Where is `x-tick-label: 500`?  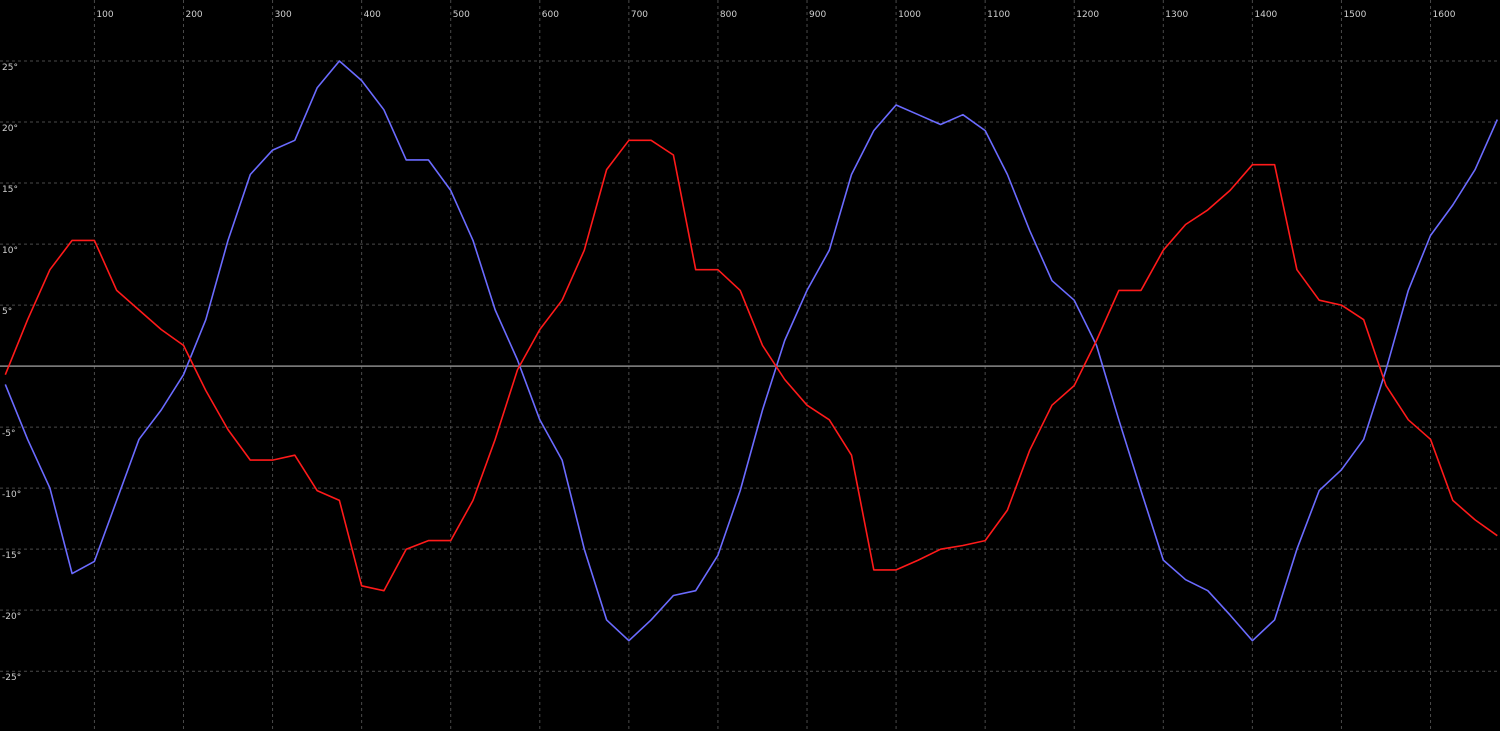 x-tick-label: 500 is located at coordinates (461, 15).